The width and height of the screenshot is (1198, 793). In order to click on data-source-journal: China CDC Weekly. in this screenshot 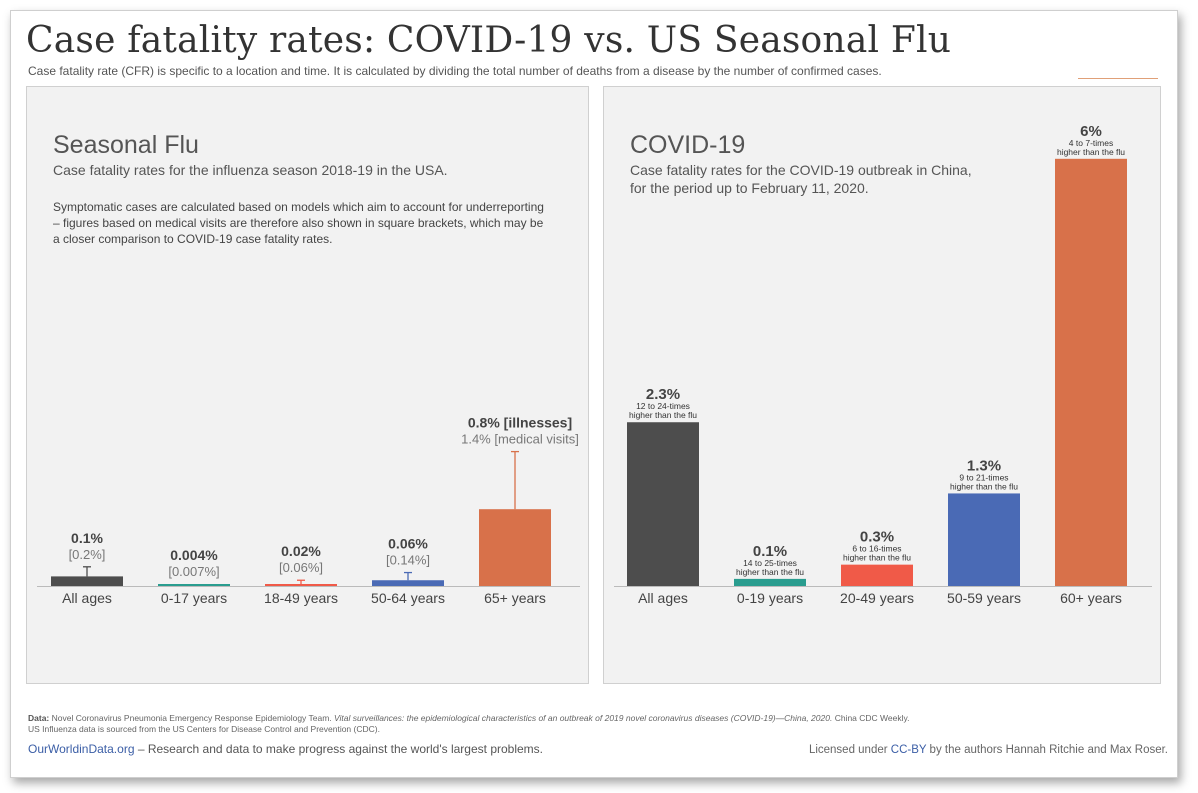, I will do `click(872, 718)`.